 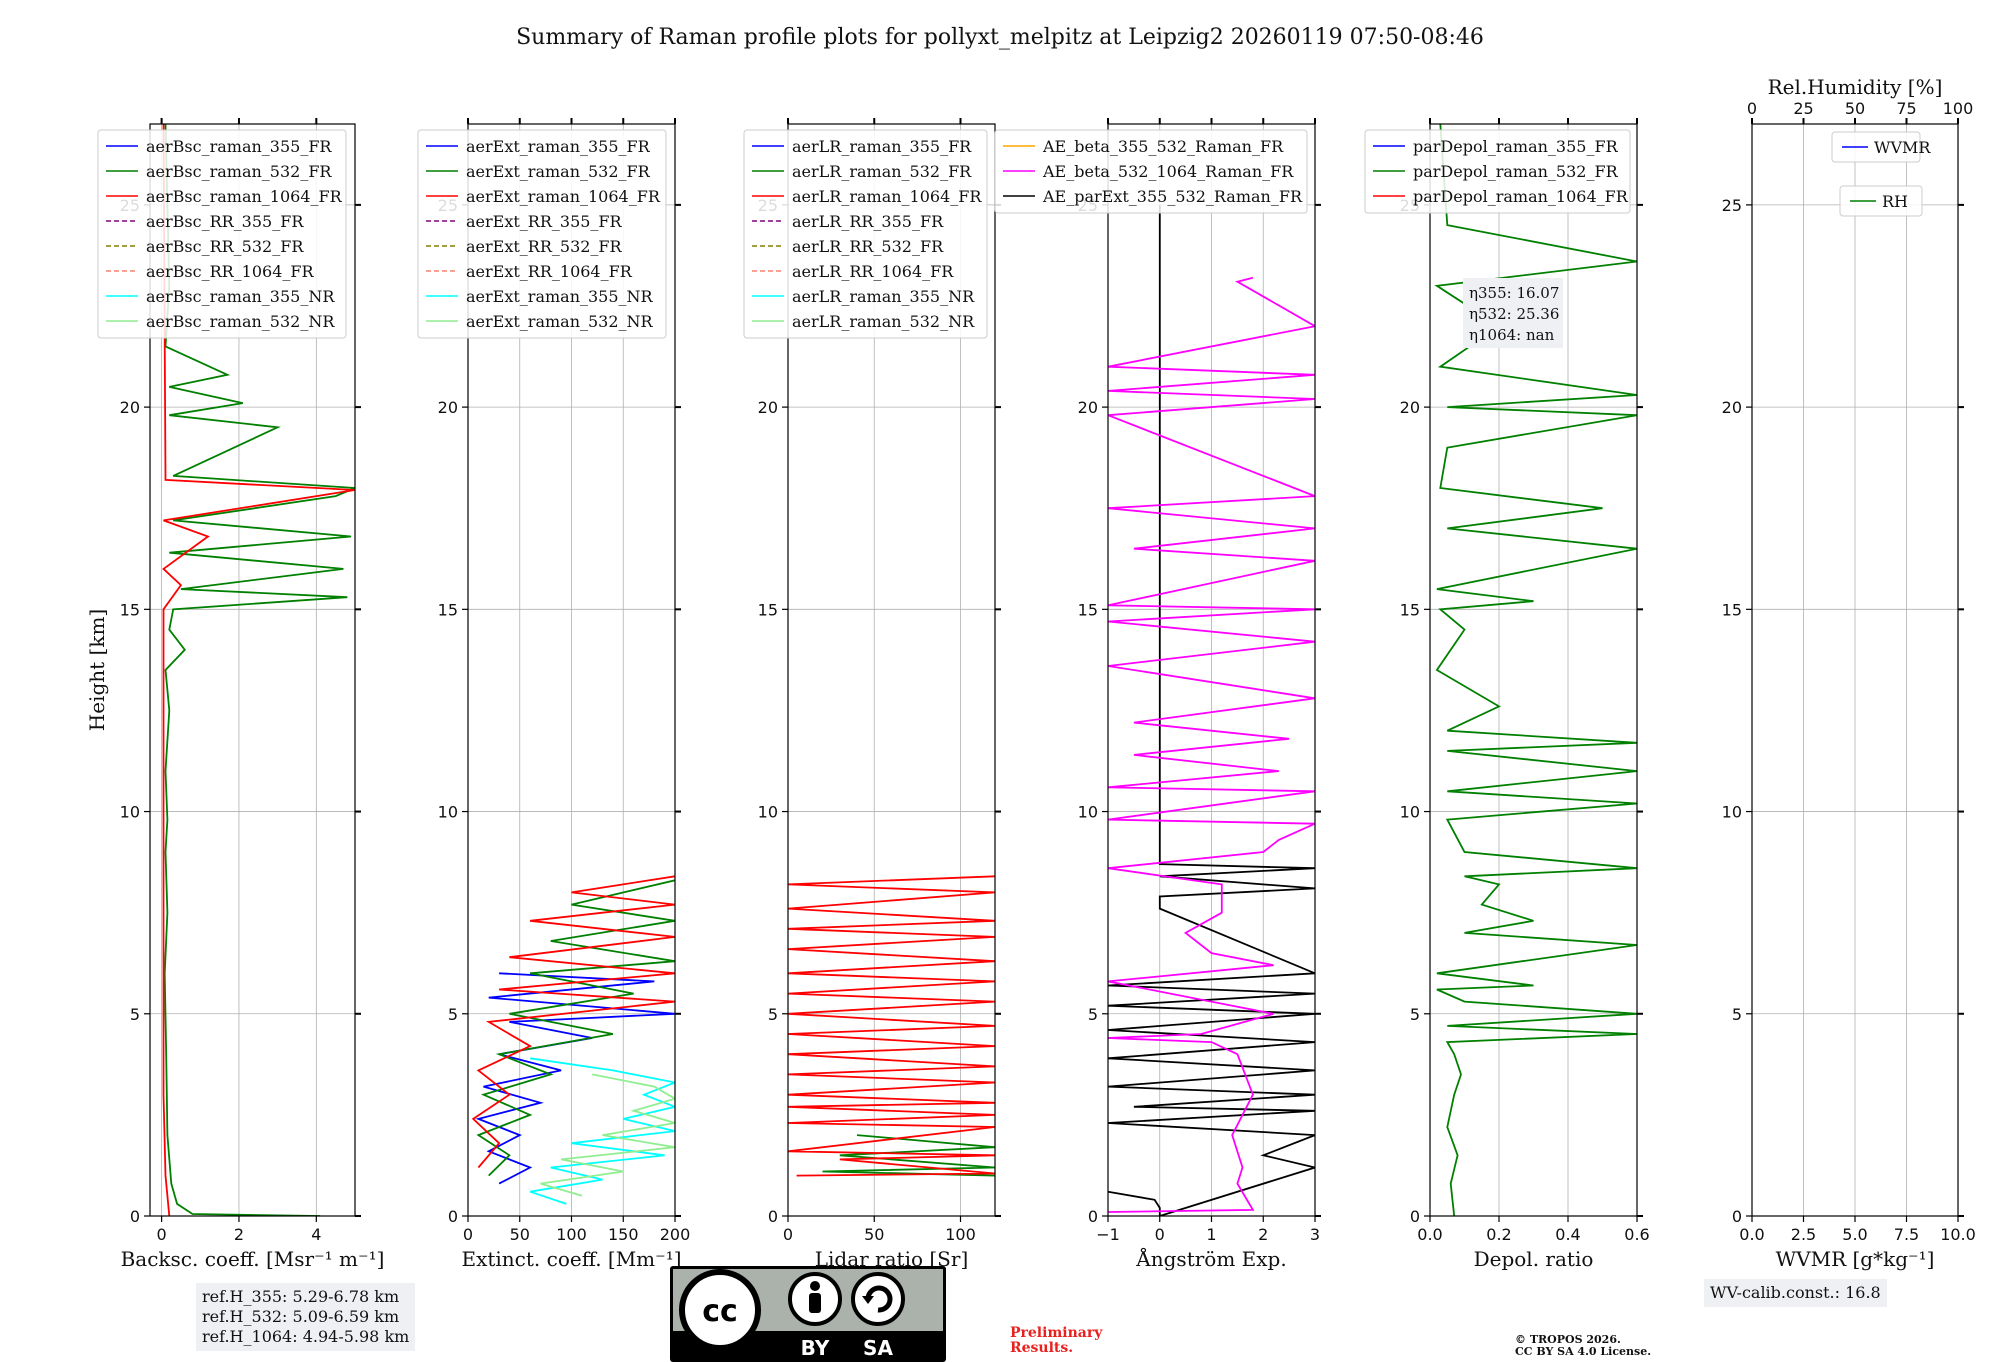 I want to click on series-aerBsc_raman_532_FR, so click(x=259, y=670).